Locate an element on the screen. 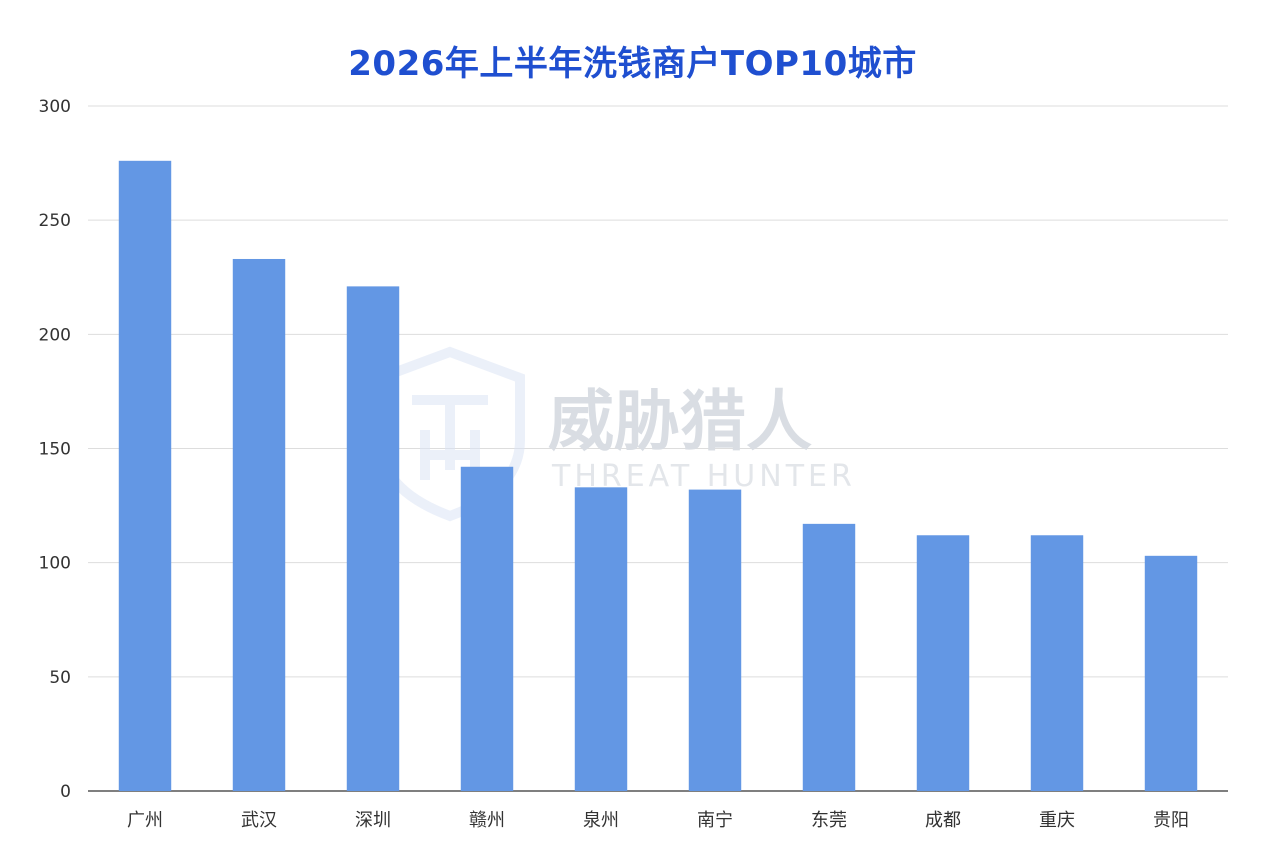 The image size is (1265, 864). chart-title: 2026年上半年洗钱商户TOP10城市 is located at coordinates (632, 64).